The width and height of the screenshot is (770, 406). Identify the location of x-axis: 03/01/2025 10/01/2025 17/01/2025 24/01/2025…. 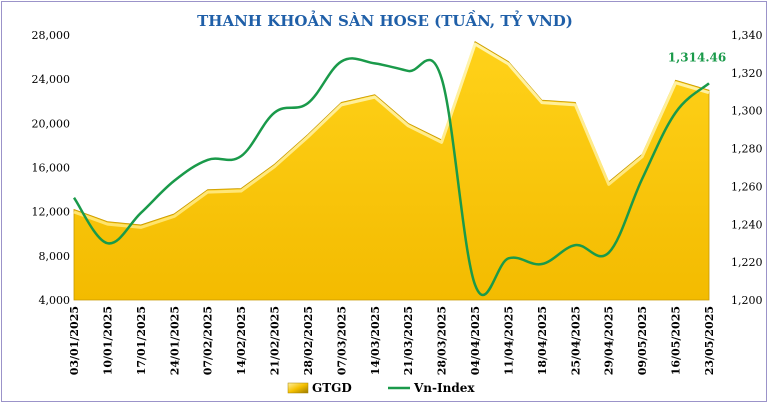
(392, 340).